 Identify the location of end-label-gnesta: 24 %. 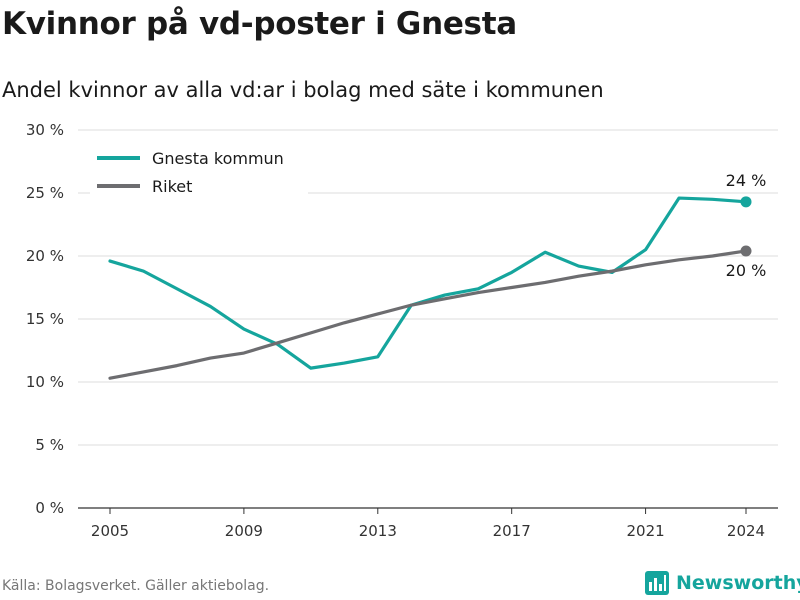
(746, 180).